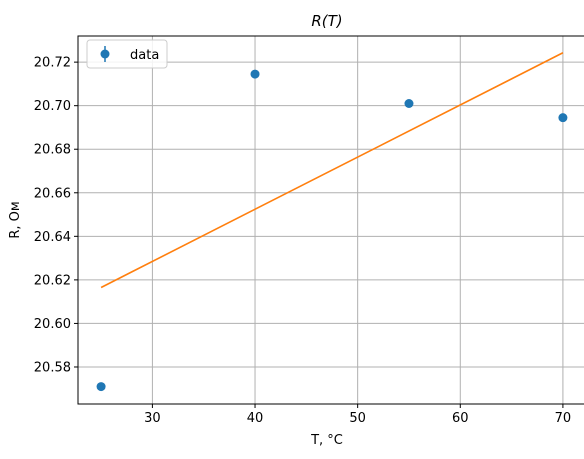  Describe the element at coordinates (563, 418) in the screenshot. I see `x-tick-label: 70` at that location.